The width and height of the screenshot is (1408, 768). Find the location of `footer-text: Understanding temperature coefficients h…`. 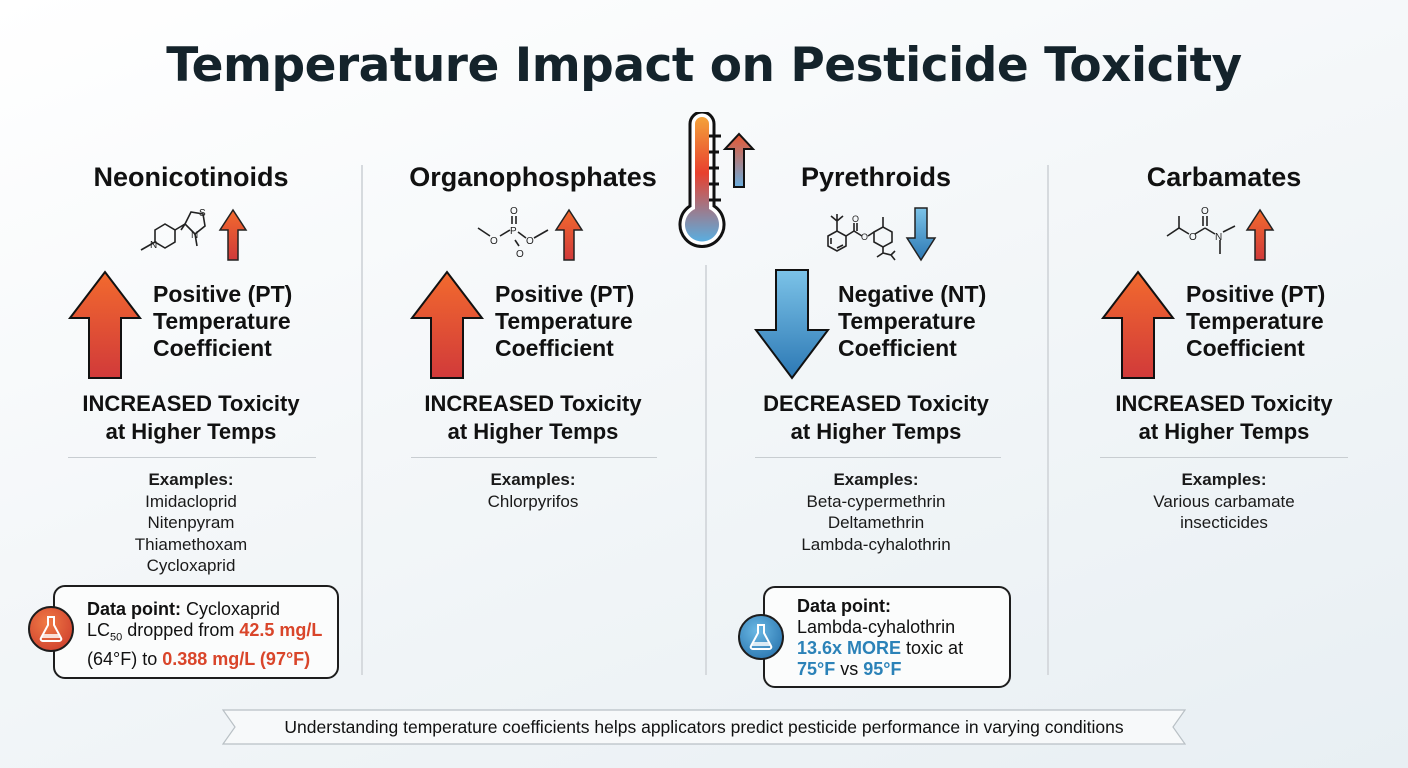

footer-text: Understanding temperature coefficients h… is located at coordinates (704, 726).